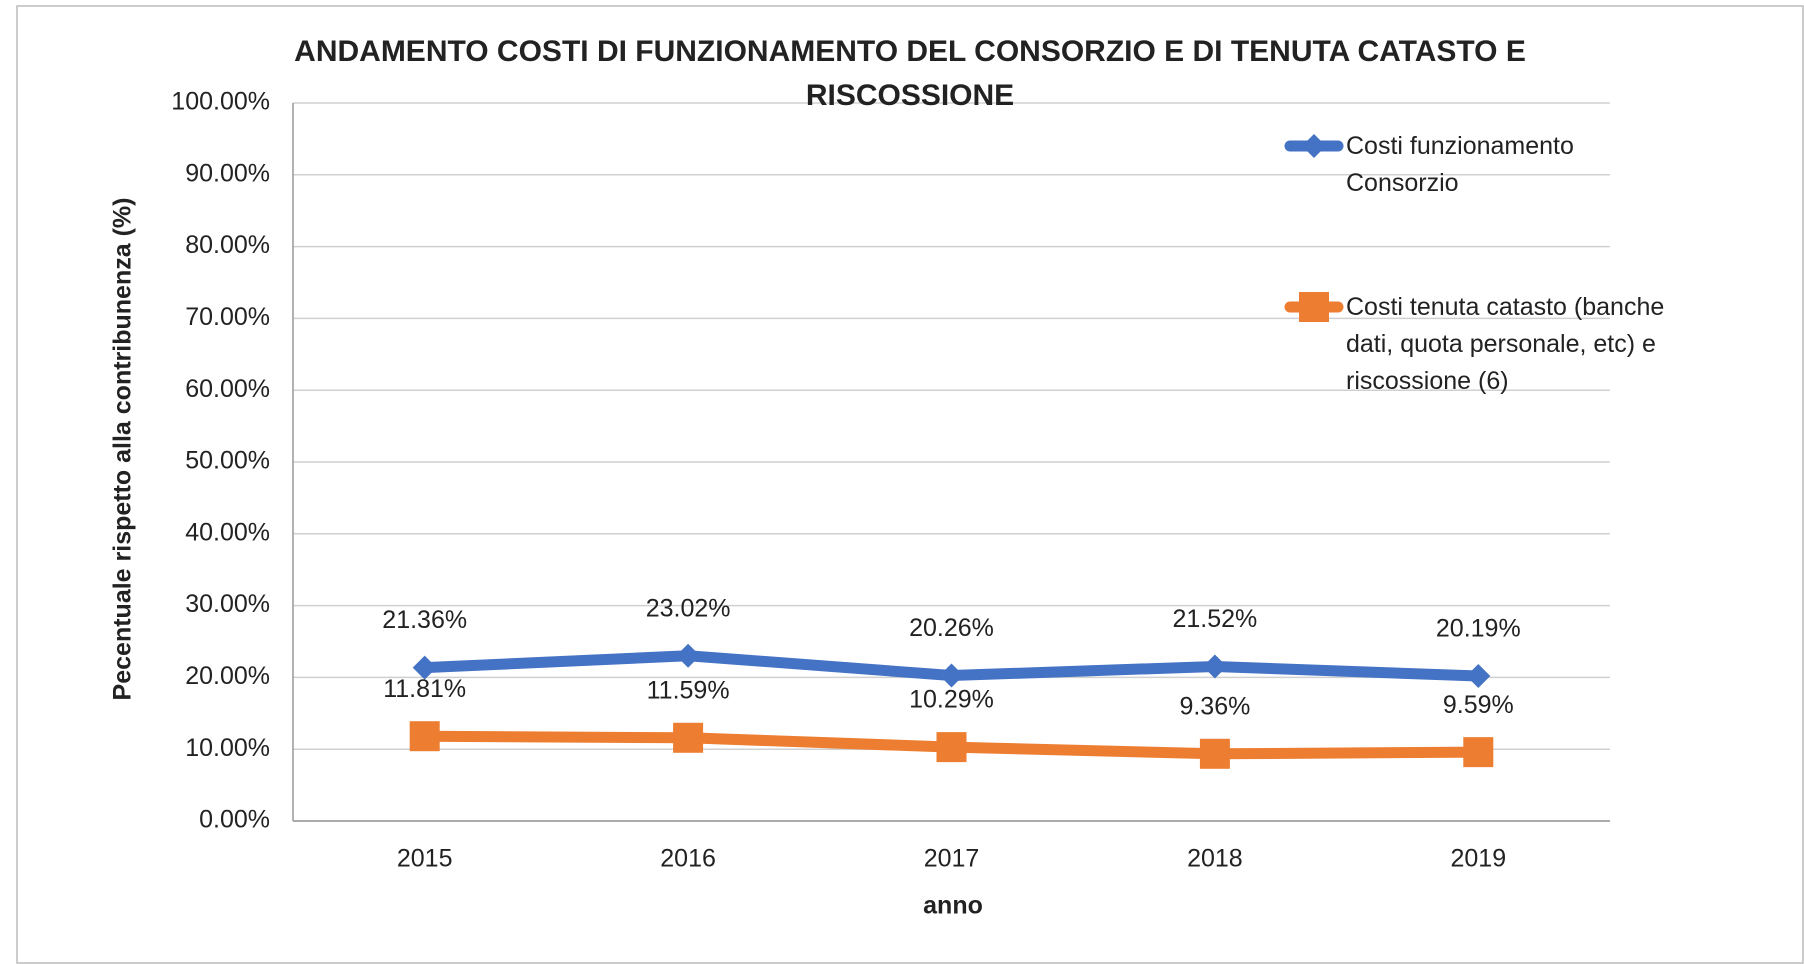 Image resolution: width=1804 pixels, height=964 pixels. I want to click on data-label: 21.36%, so click(424, 620).